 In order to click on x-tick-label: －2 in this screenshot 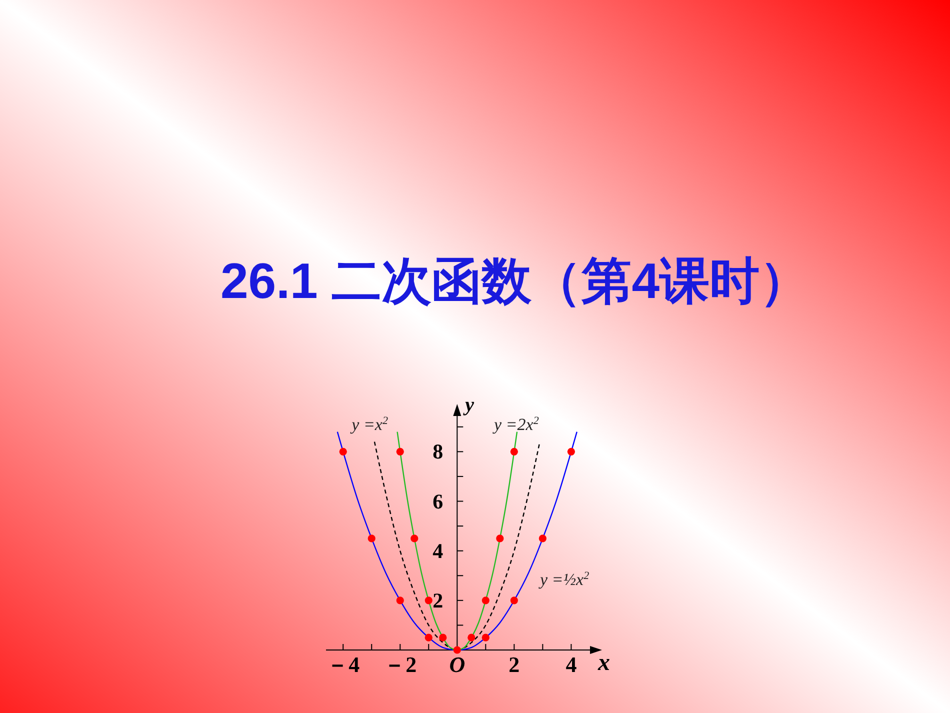, I will do `click(400, 664)`.